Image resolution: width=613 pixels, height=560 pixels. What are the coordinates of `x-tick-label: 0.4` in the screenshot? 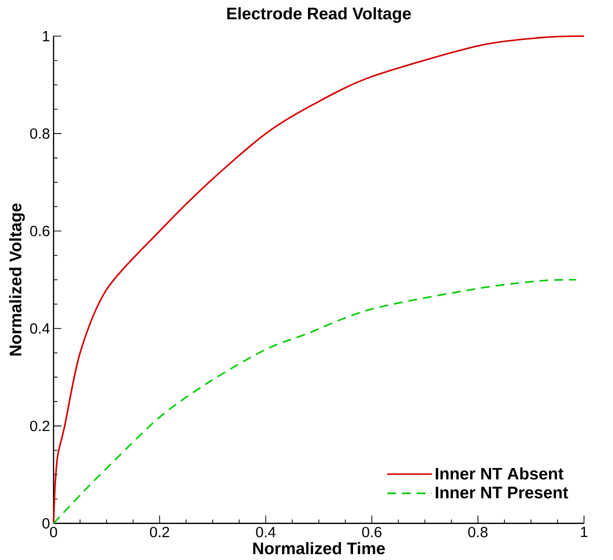 It's located at (266, 532).